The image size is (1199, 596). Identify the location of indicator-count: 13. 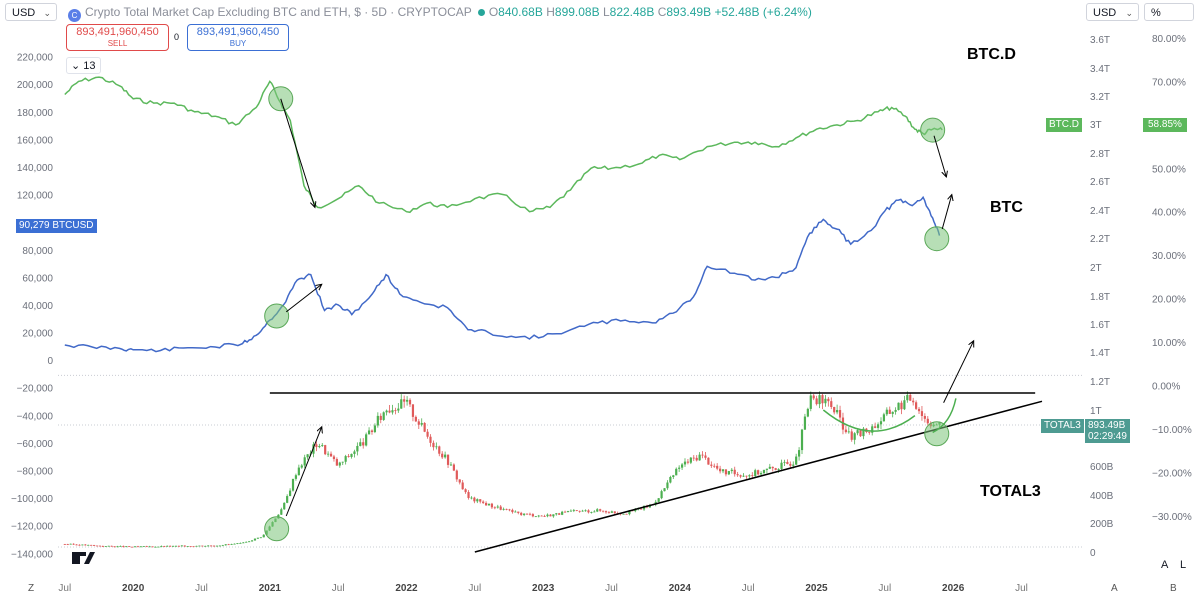
(89, 66).